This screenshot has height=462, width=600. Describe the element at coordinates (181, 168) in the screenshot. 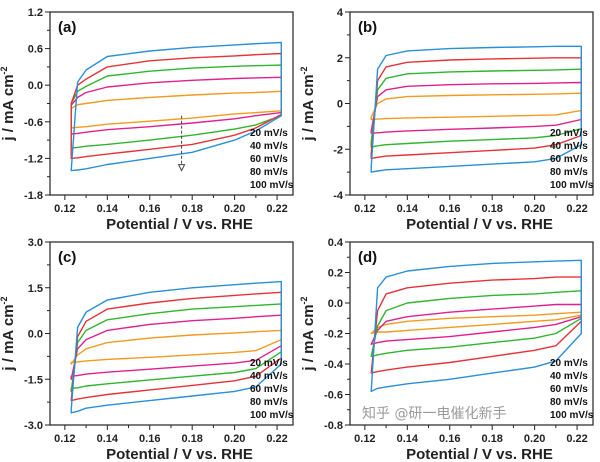

I see `arrow-head-icon` at that location.